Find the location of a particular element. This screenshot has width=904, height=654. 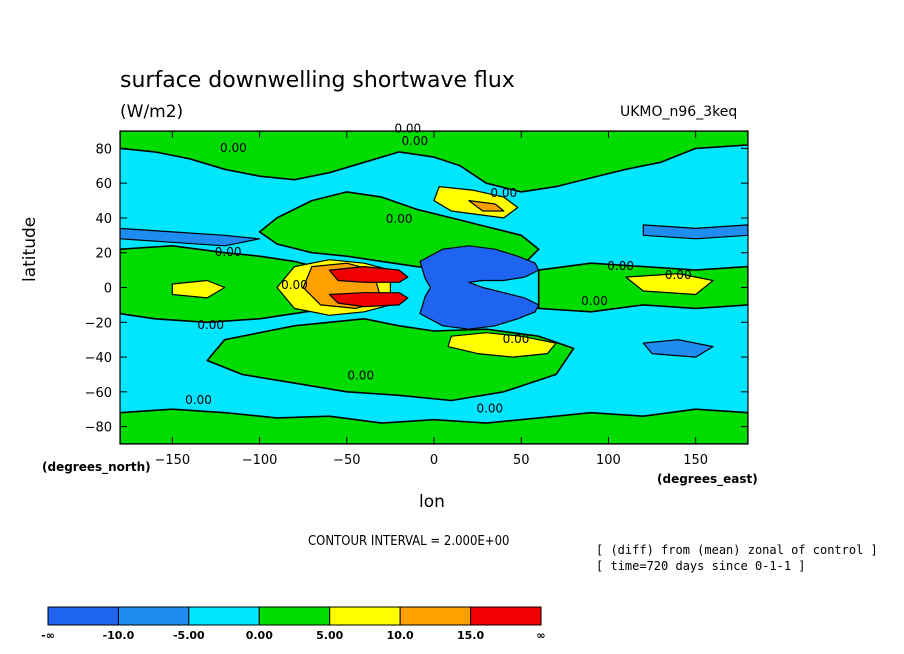

colorbar-label: 5.00 is located at coordinates (329, 635).